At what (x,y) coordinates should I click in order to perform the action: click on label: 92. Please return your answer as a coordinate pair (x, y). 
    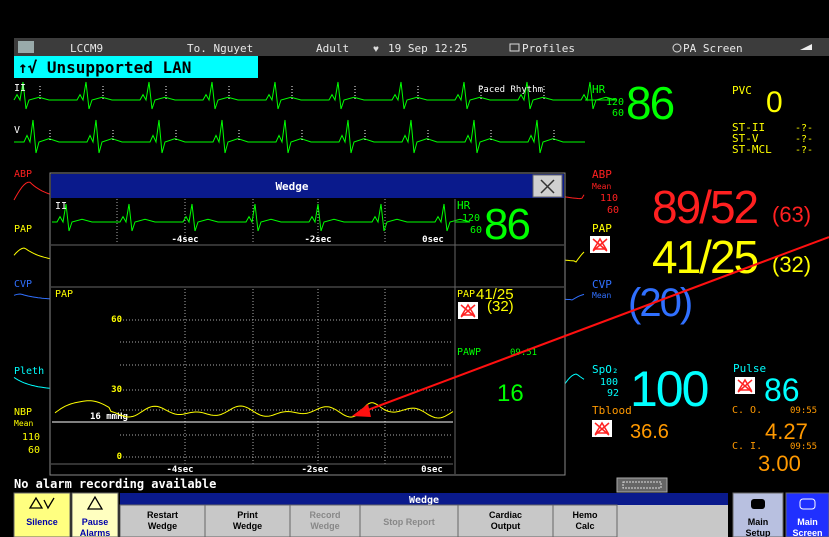
    Looking at the image, I should click on (613, 393).